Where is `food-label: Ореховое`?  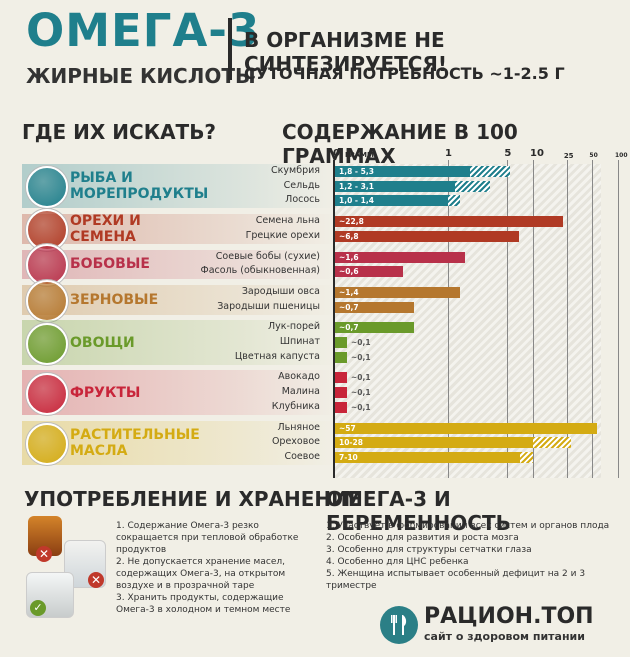 food-label: Ореховое is located at coordinates (295, 442).